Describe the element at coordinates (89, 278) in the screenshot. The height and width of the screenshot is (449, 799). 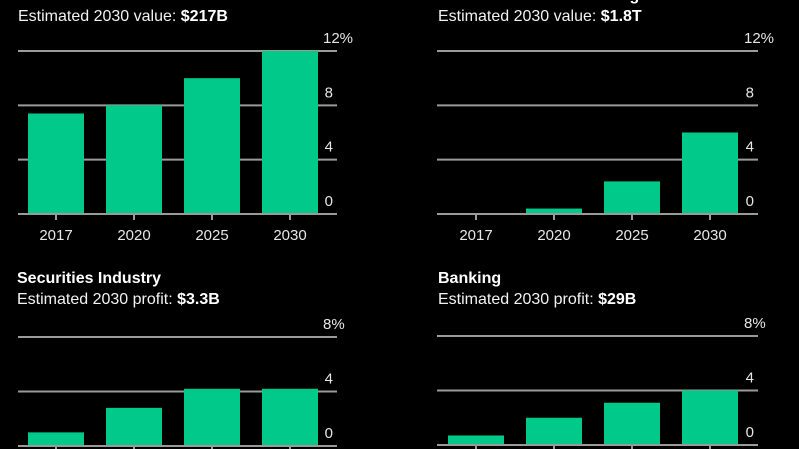
I see `chart-title: Securities Industry` at that location.